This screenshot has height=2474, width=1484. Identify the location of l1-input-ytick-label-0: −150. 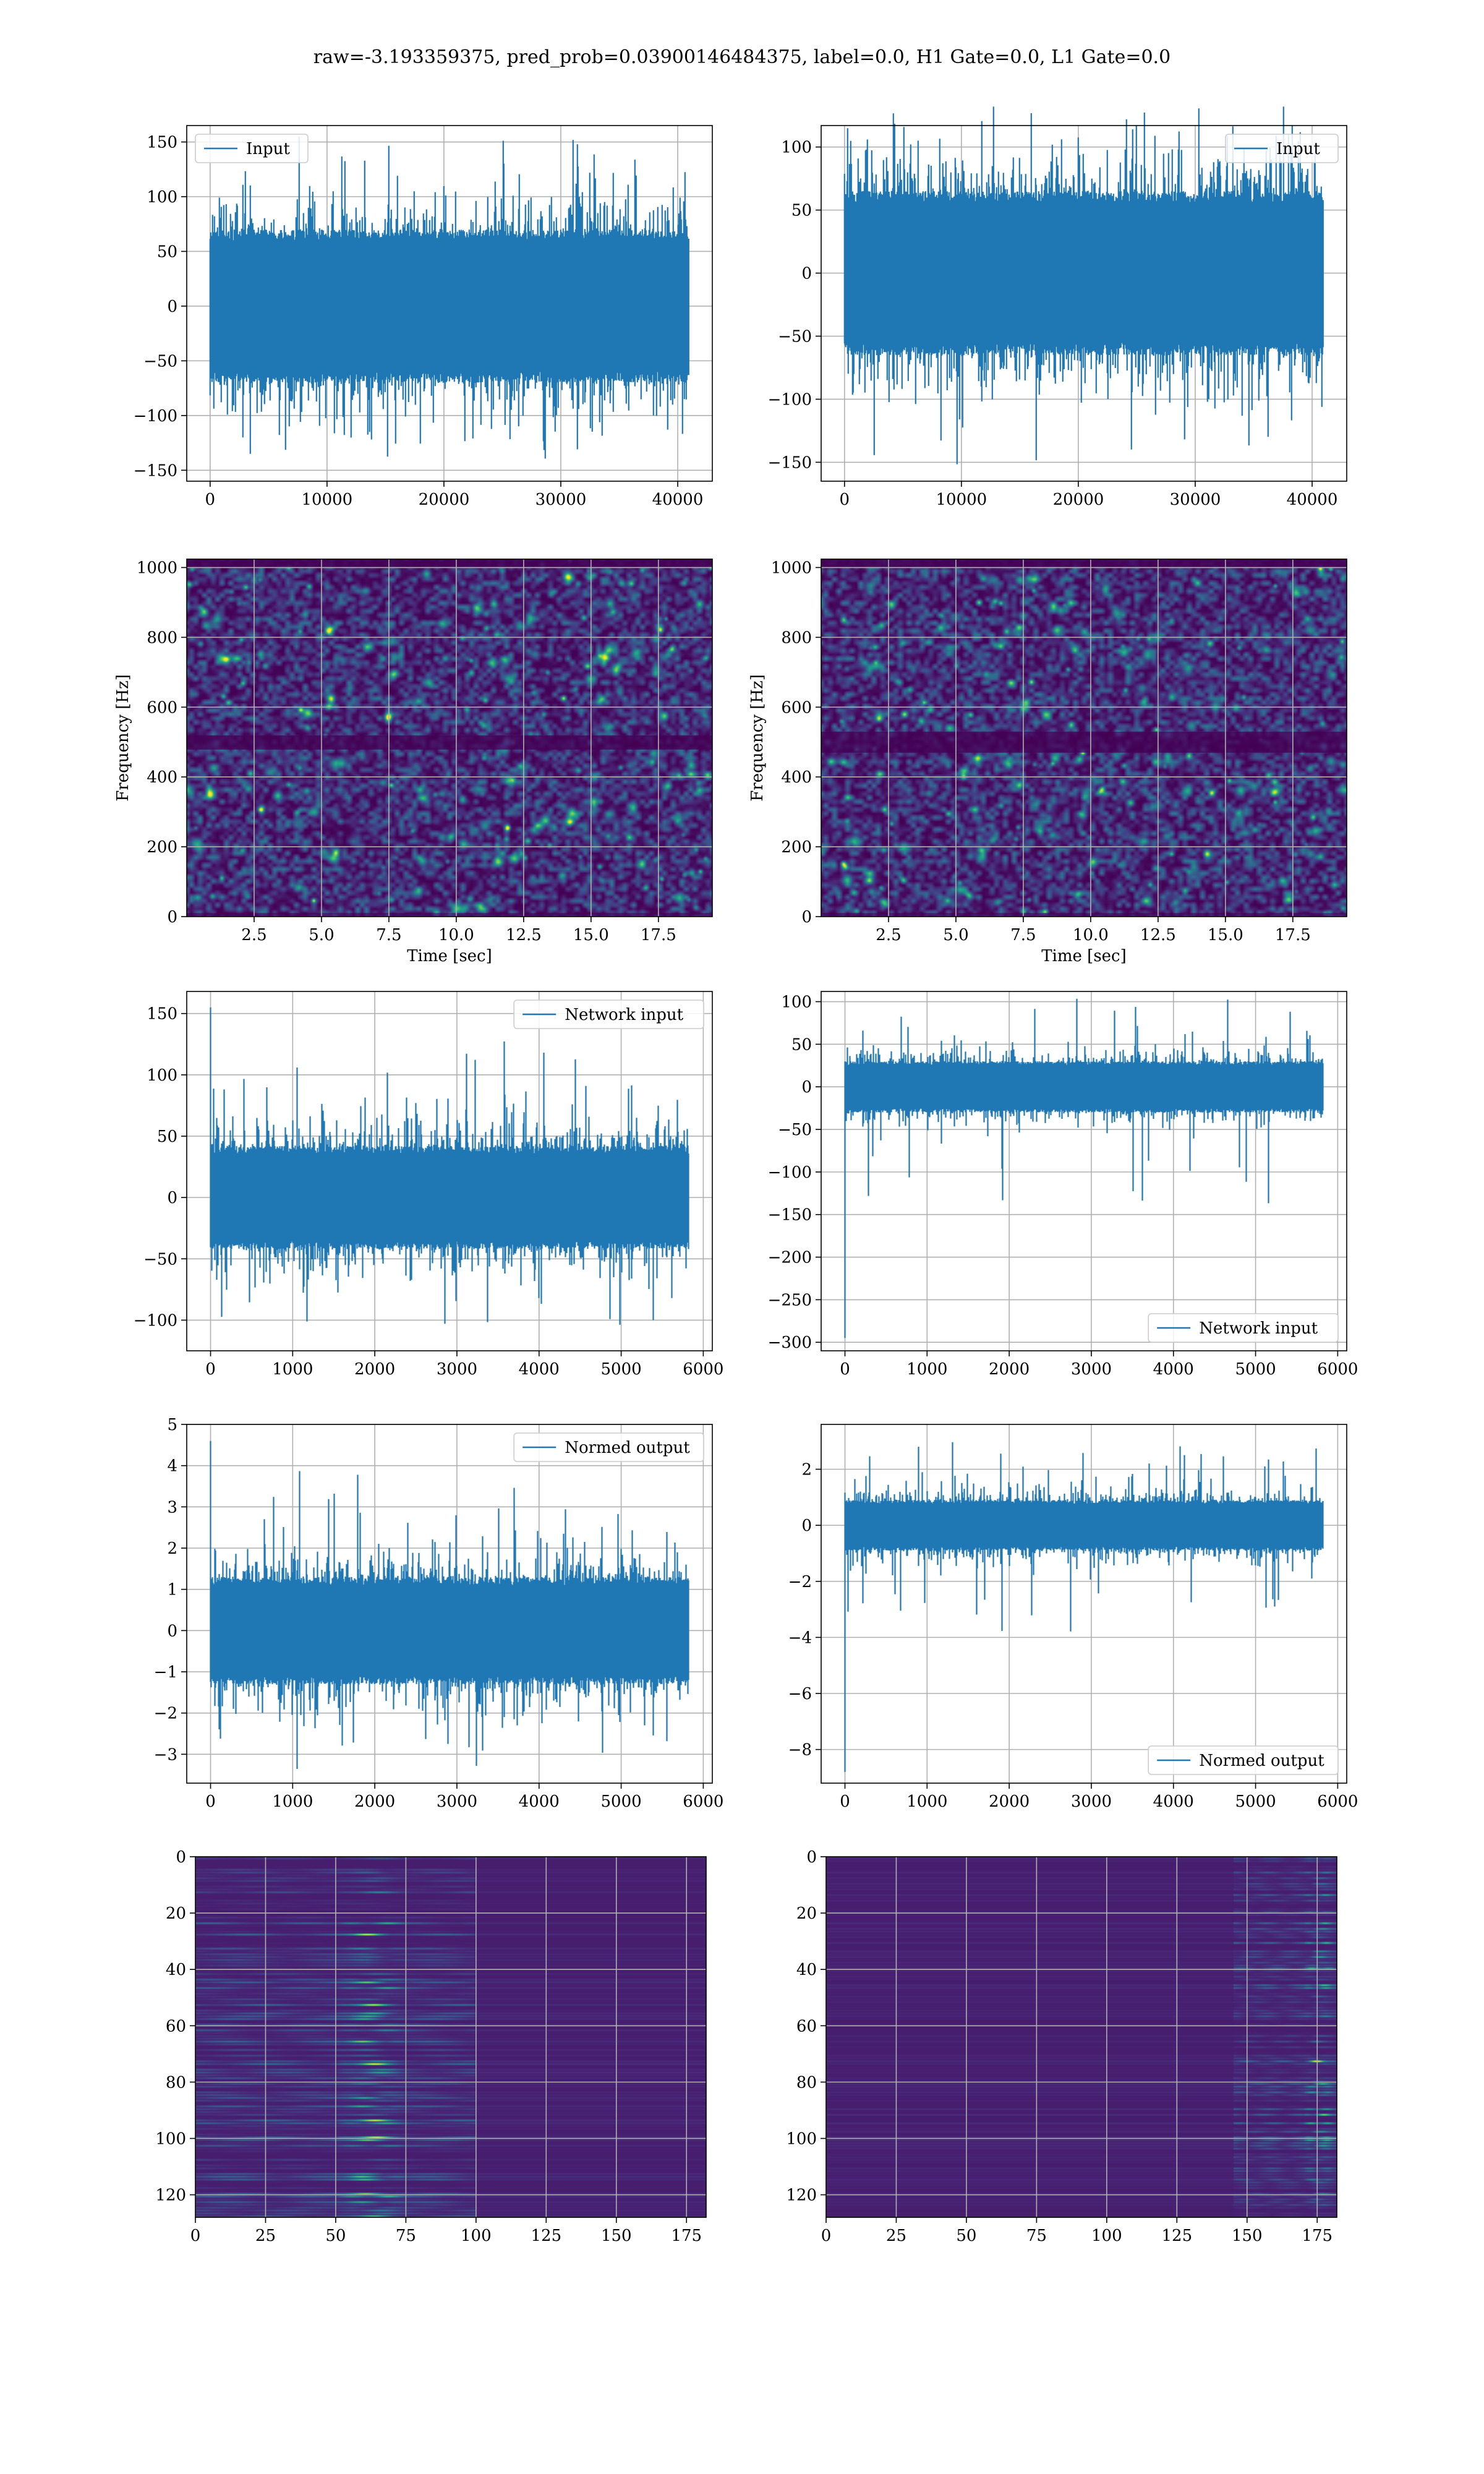
(790, 463).